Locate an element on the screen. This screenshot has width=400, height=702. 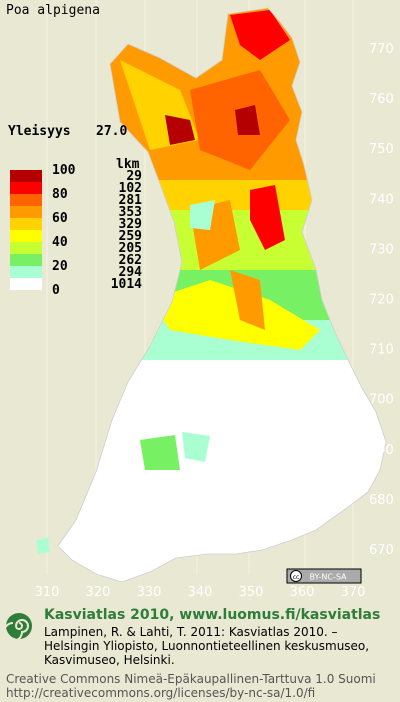
legend-class-label: 40 is located at coordinates (60, 242).